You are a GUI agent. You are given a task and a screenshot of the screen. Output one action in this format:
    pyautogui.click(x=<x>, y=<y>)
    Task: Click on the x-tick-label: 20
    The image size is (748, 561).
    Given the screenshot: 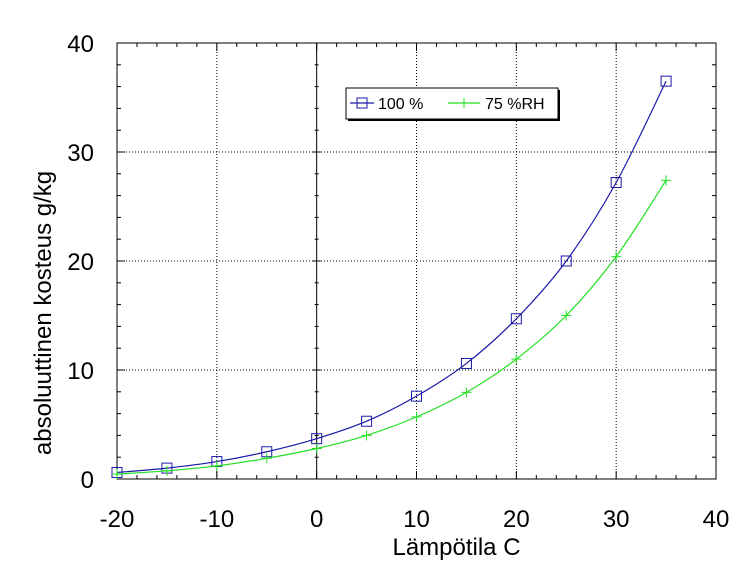 What is the action you would take?
    pyautogui.click(x=516, y=519)
    